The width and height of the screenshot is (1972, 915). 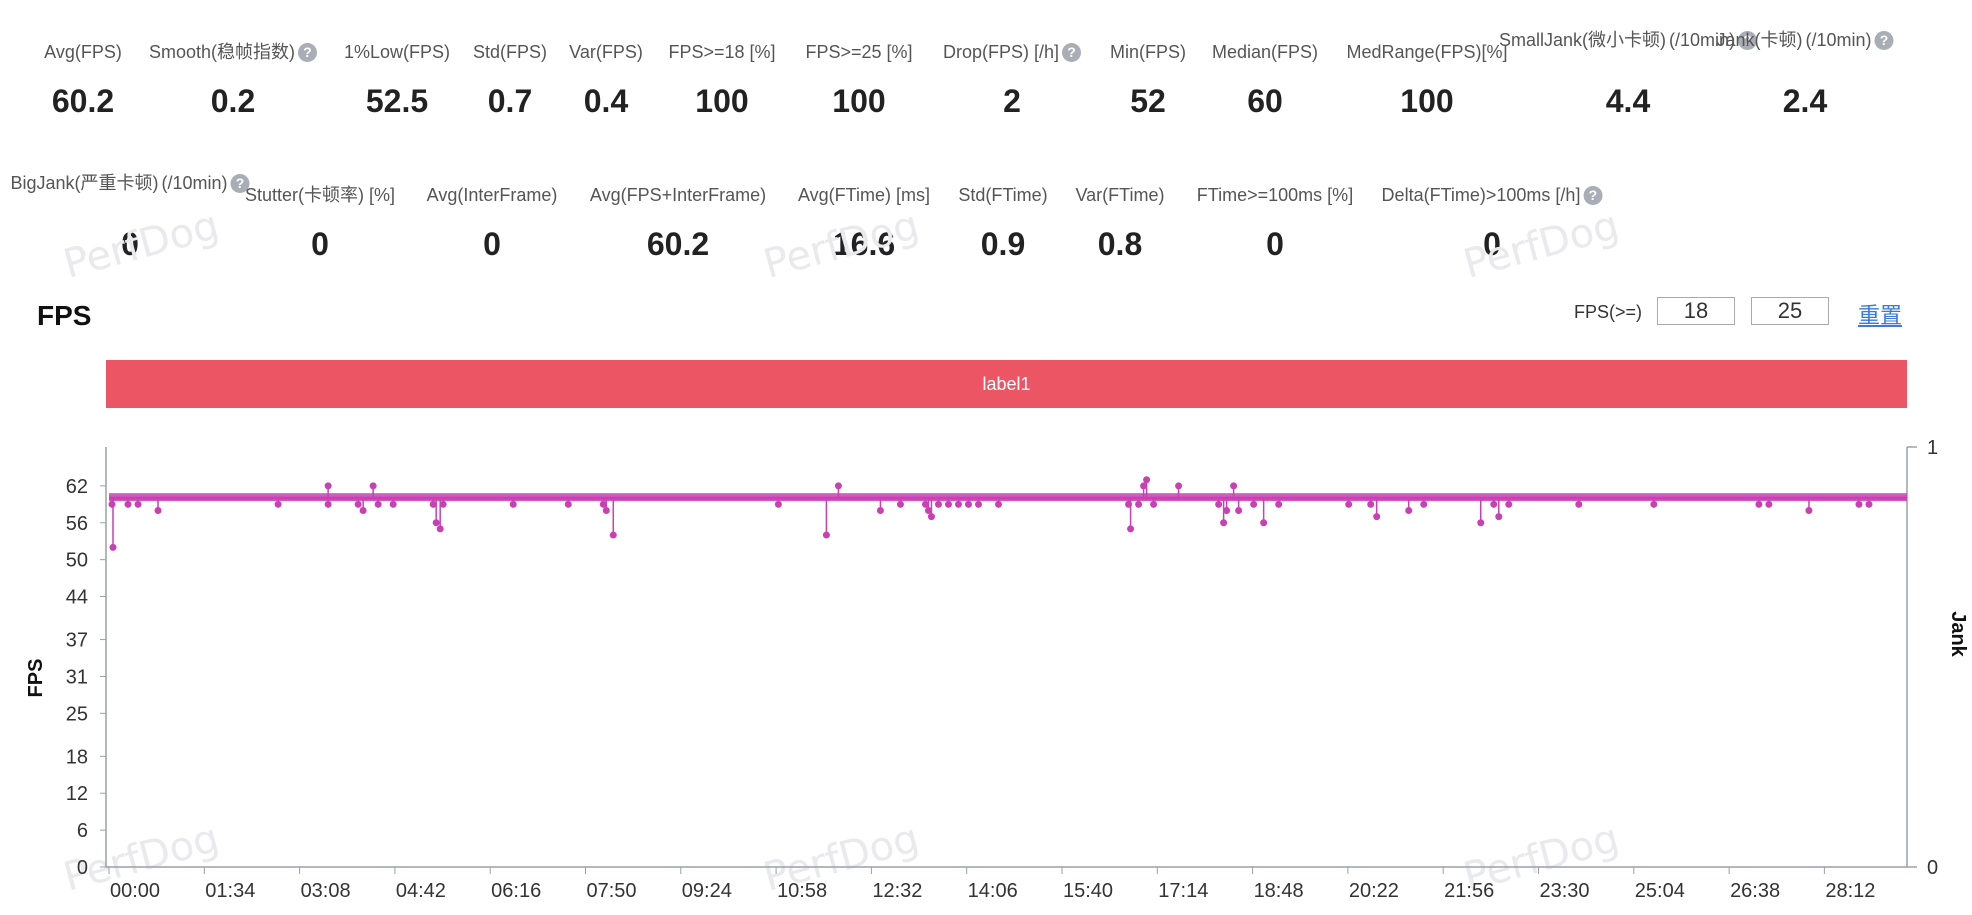 What do you see at coordinates (1265, 101) in the screenshot?
I see `metric-value: 60` at bounding box center [1265, 101].